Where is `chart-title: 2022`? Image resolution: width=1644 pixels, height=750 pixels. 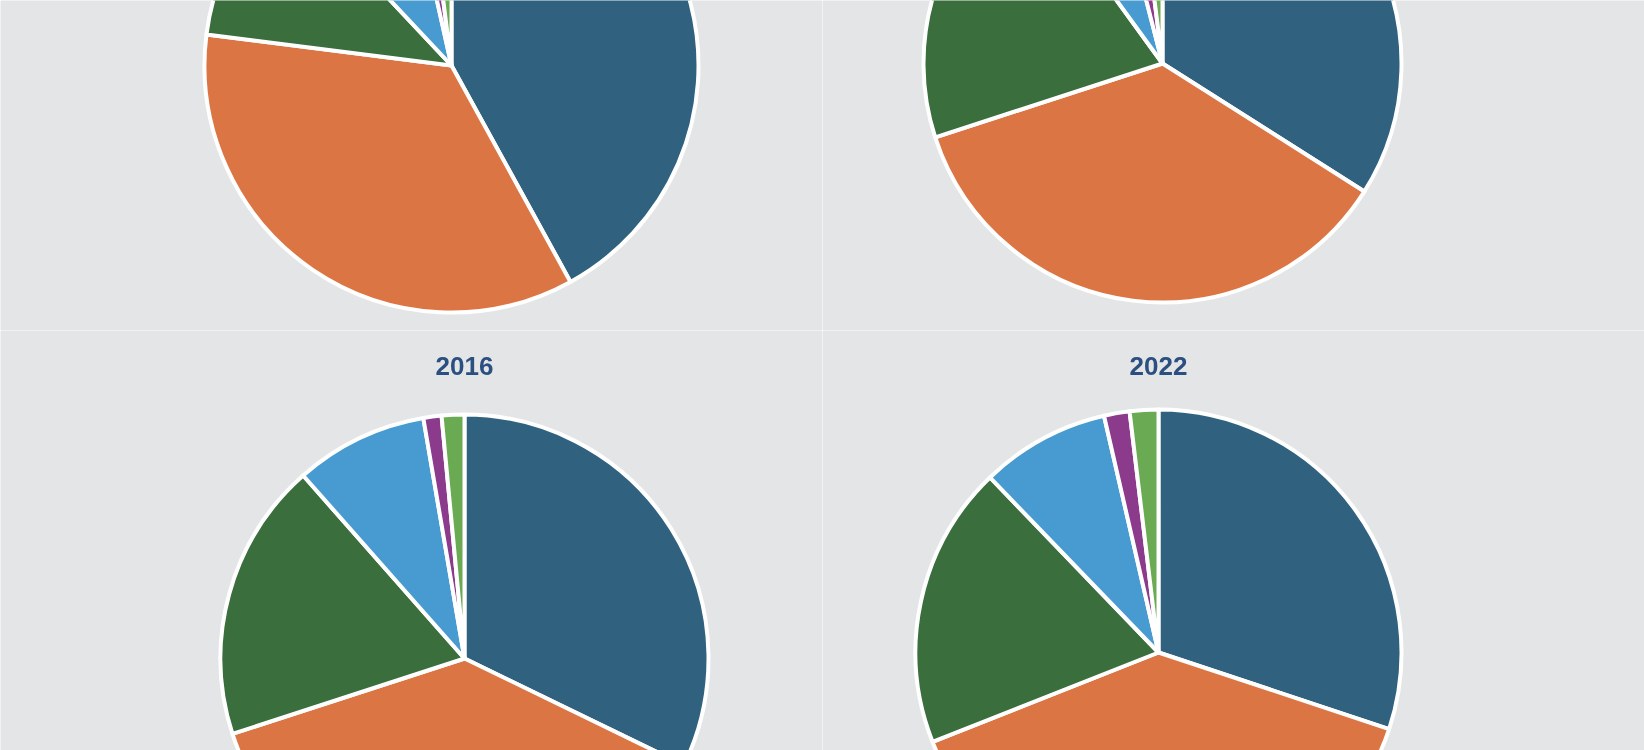 chart-title: 2022 is located at coordinates (1158, 365).